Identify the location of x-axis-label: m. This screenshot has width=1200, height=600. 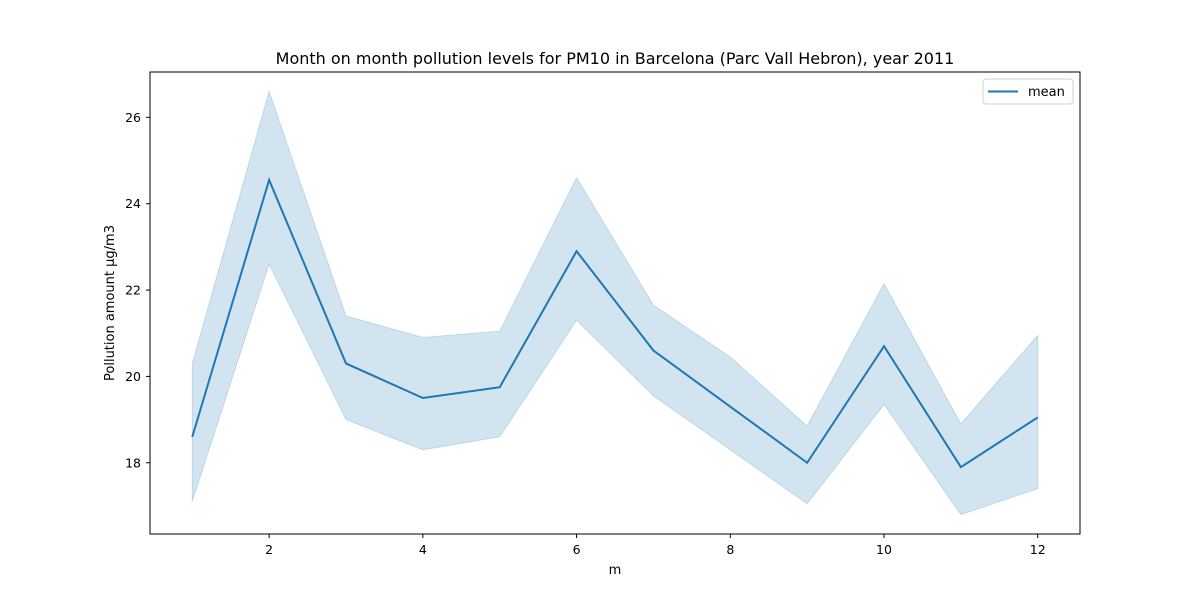
(615, 570).